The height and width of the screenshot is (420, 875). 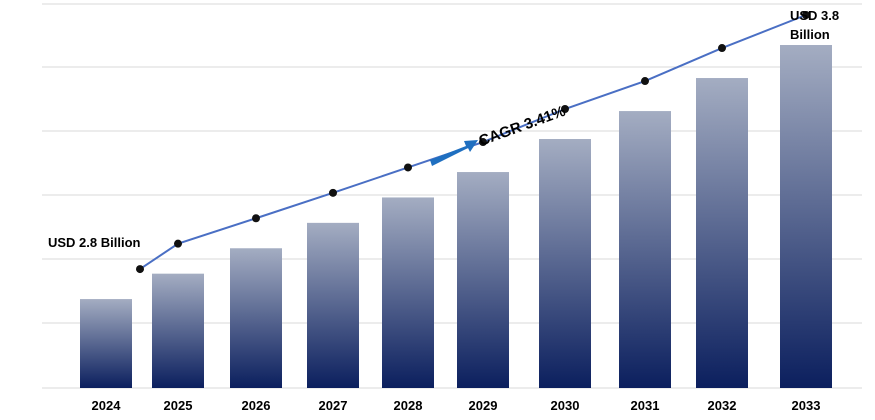 I want to click on x-tick-label: 2030, so click(x=565, y=405).